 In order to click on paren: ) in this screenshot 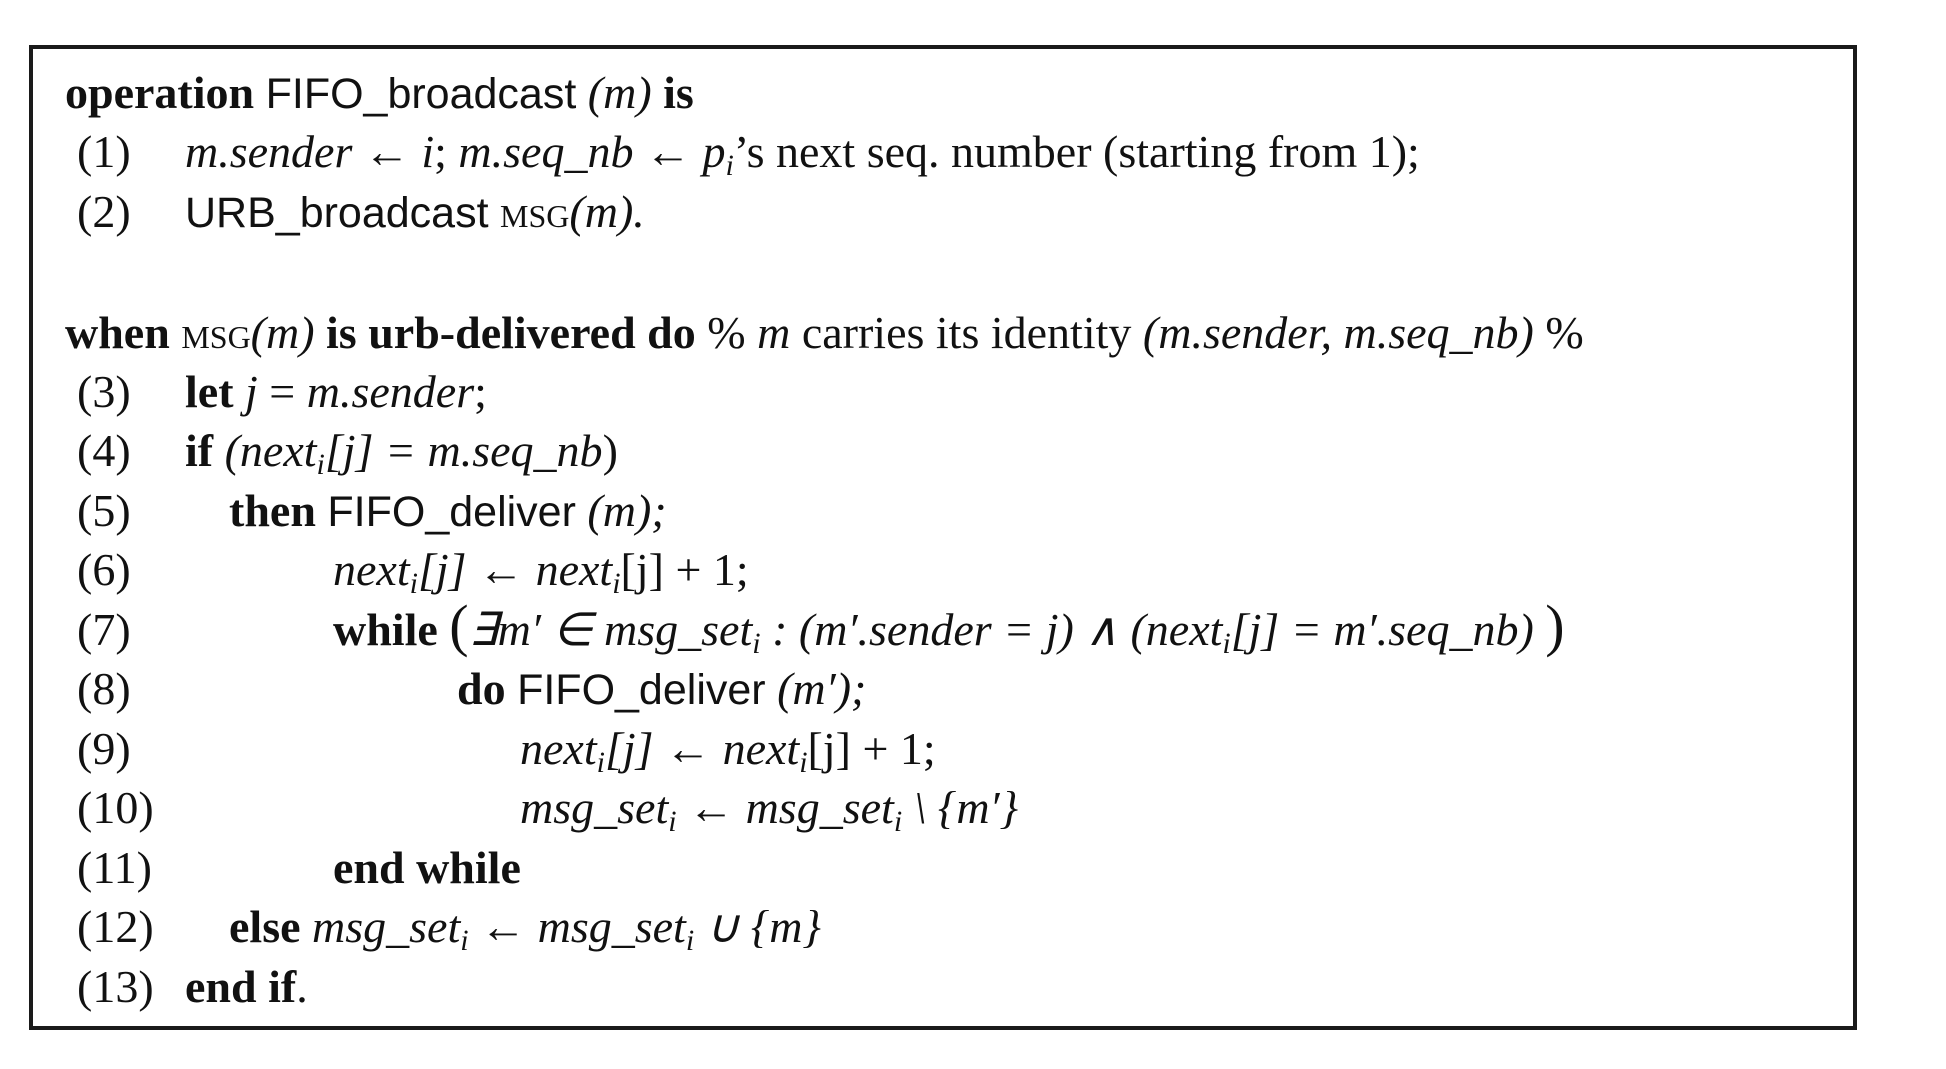, I will do `click(610, 450)`.